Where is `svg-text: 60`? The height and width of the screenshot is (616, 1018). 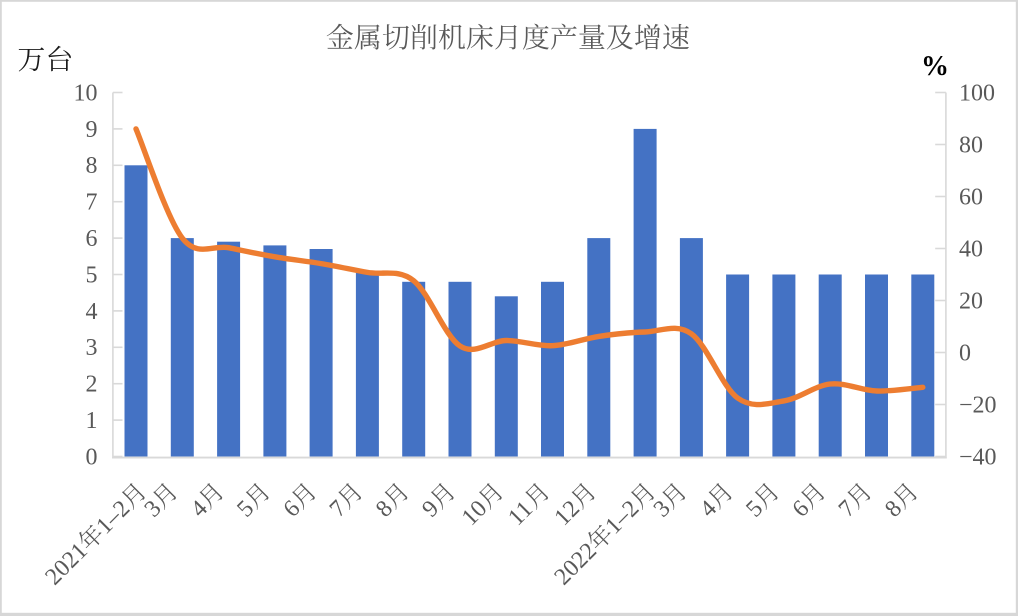 svg-text: 60 is located at coordinates (971, 197).